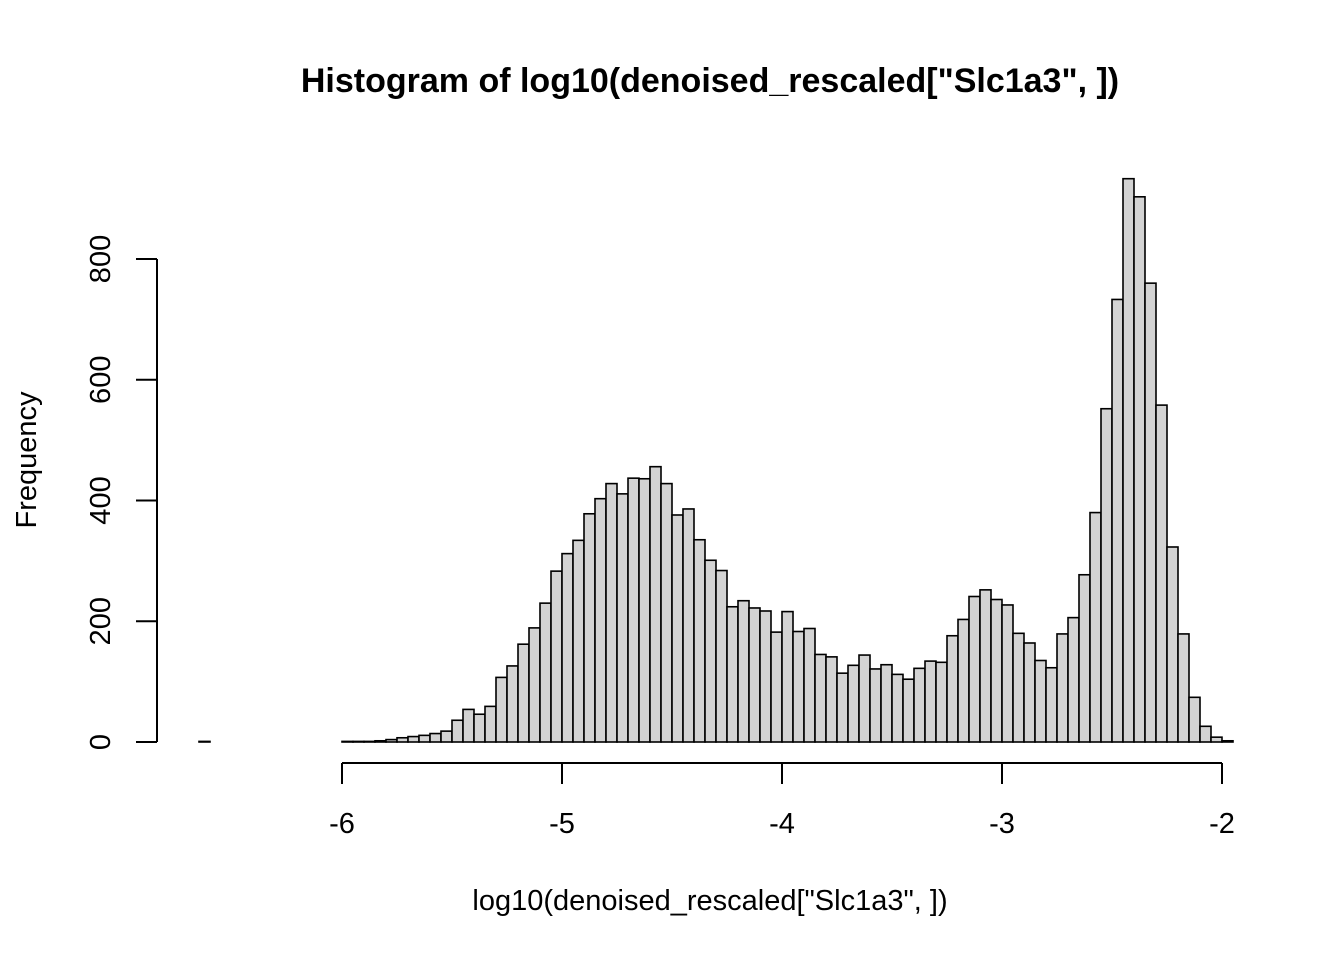  What do you see at coordinates (101, 259) in the screenshot?
I see `y-tick-label: 800` at bounding box center [101, 259].